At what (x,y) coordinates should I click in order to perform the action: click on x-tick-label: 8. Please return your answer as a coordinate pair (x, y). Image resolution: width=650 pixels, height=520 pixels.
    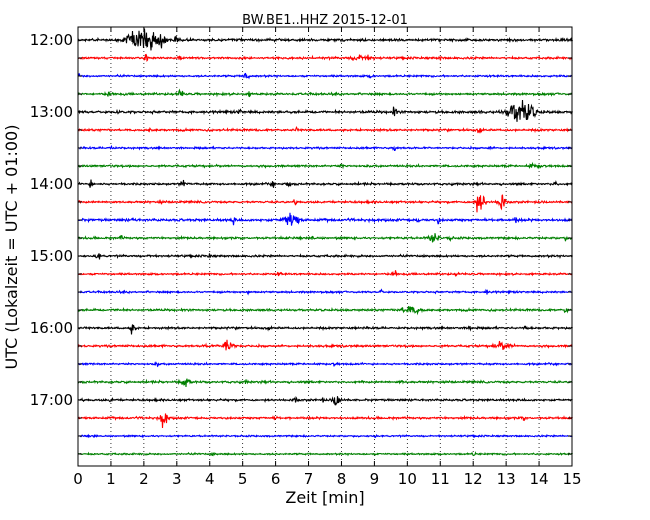
    Looking at the image, I should click on (342, 479).